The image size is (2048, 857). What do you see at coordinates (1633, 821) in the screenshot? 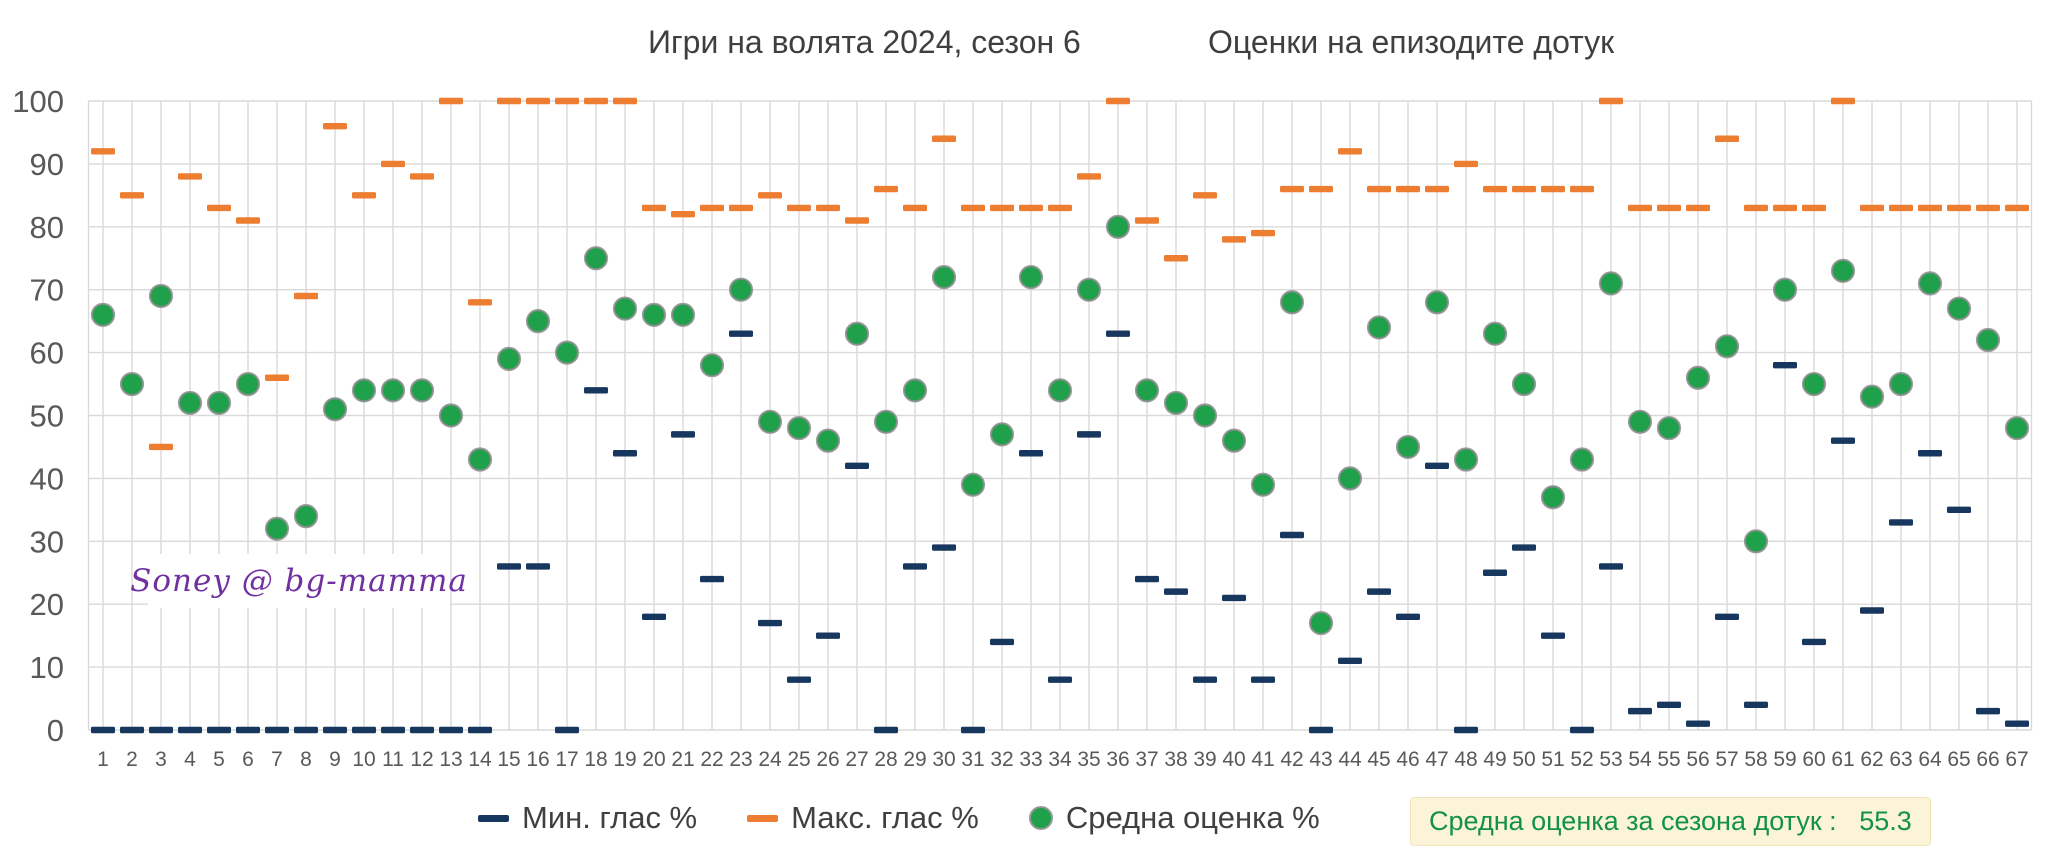
I see `season-average-label: Средна оценка за сезона дотук :` at bounding box center [1633, 821].